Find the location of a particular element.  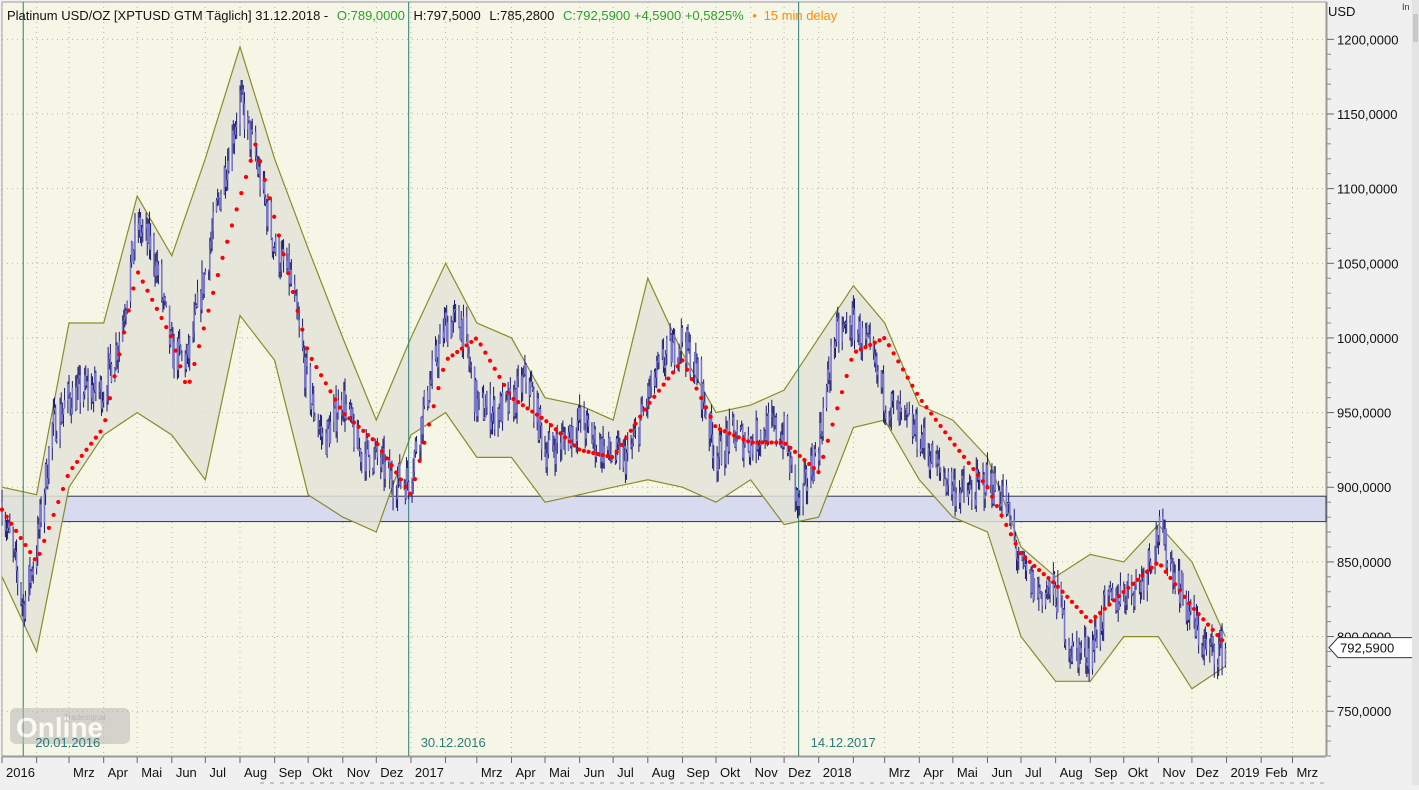

support-zone-rect is located at coordinates (664, 509).